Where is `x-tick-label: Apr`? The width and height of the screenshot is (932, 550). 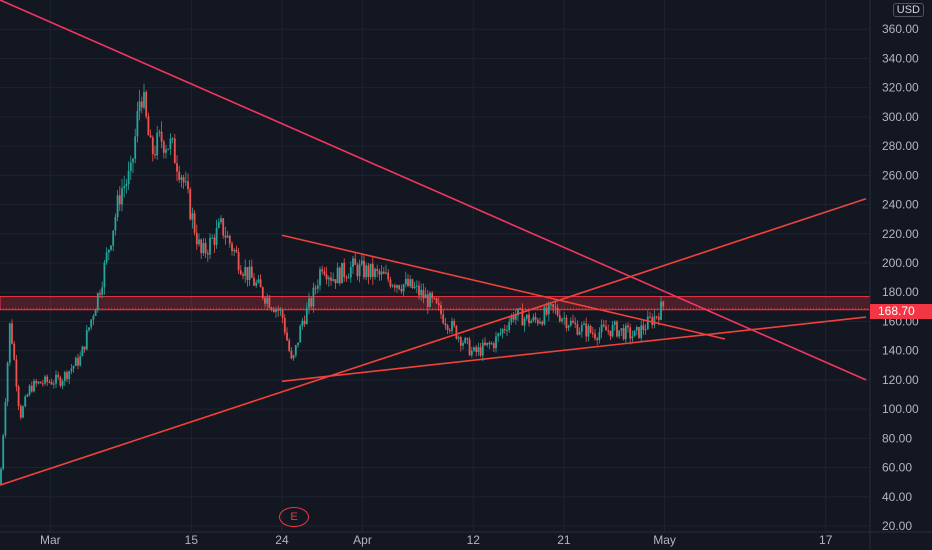
x-tick-label: Apr is located at coordinates (362, 540).